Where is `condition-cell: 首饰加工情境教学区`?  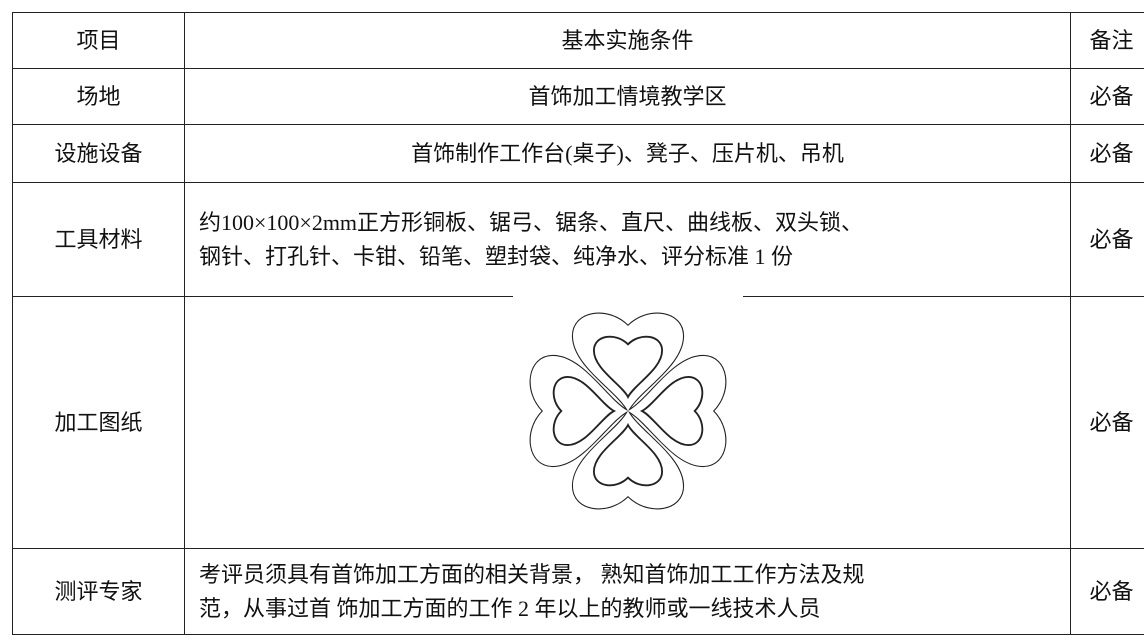
condition-cell: 首饰加工情境教学区 is located at coordinates (628, 97).